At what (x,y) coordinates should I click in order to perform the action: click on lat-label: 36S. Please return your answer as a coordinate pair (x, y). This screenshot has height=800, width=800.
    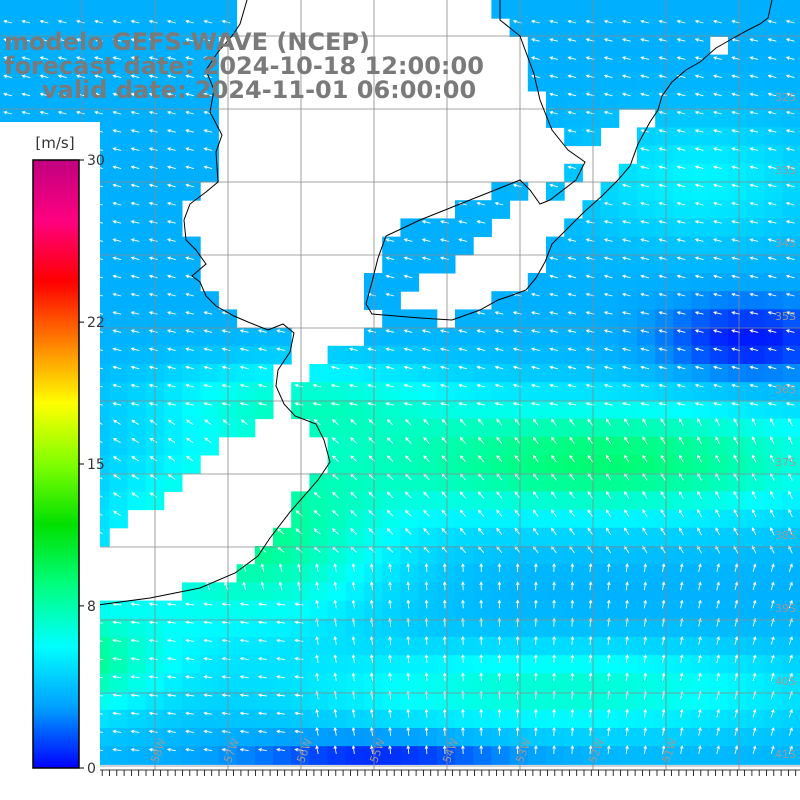
    Looking at the image, I should click on (785, 389).